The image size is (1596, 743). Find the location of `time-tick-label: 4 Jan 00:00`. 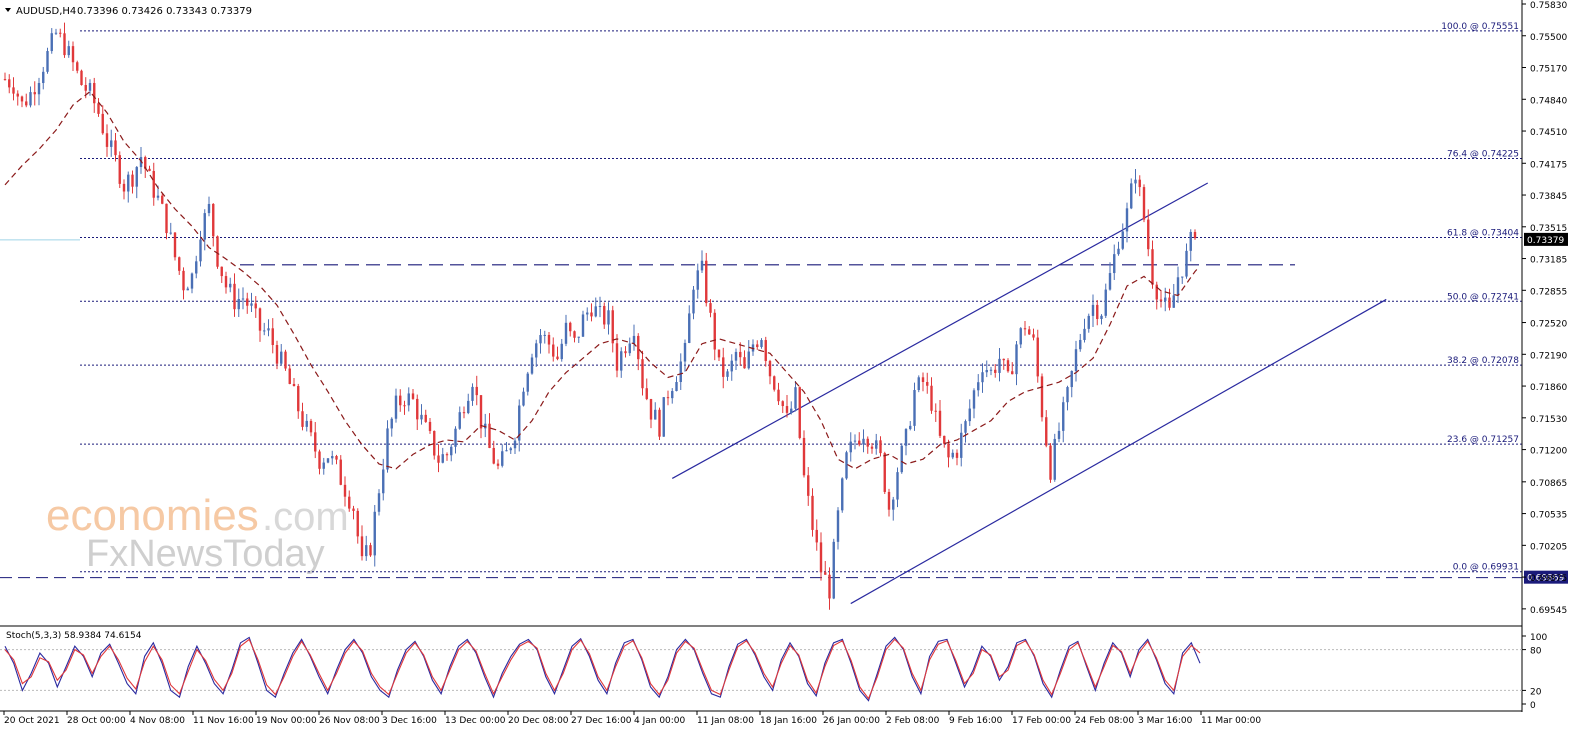

time-tick-label: 4 Jan 00:00 is located at coordinates (660, 721).